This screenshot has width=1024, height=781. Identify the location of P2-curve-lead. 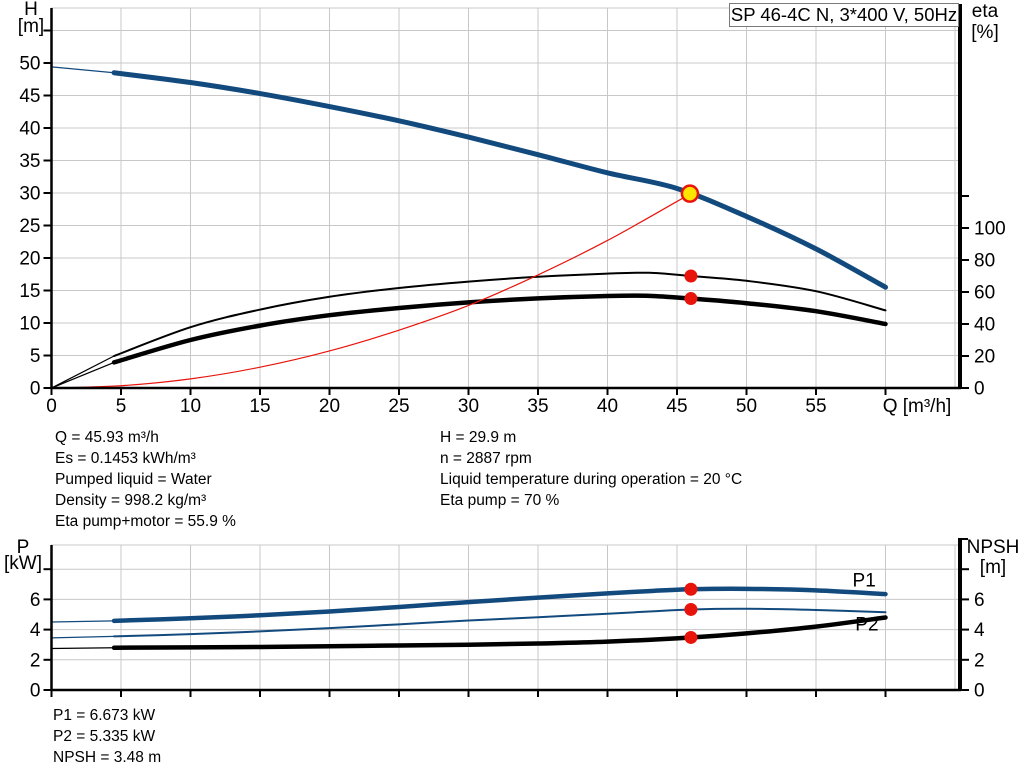
(83, 637).